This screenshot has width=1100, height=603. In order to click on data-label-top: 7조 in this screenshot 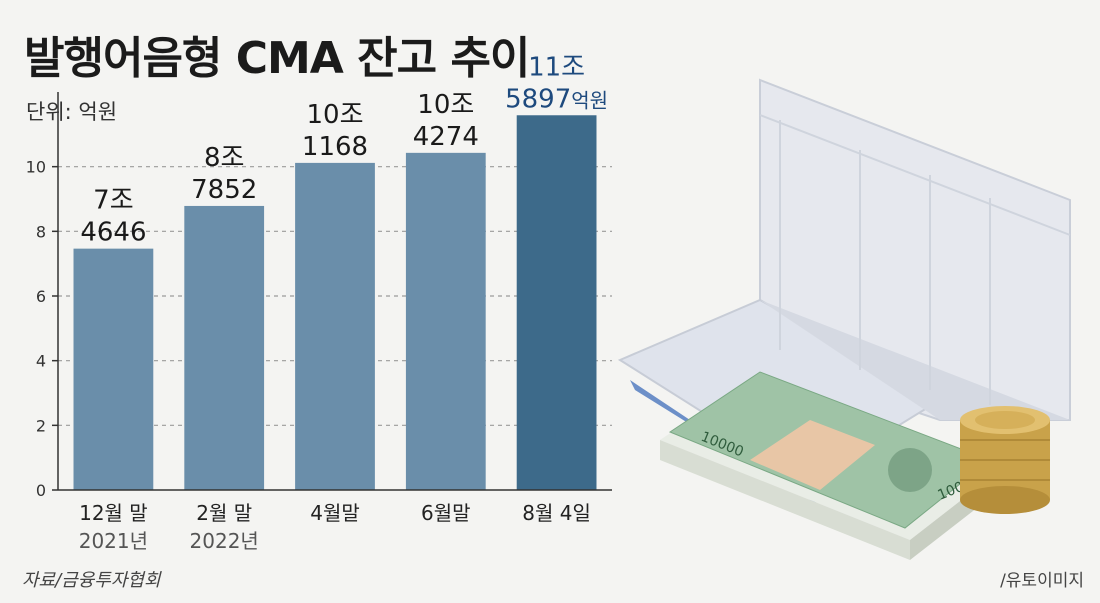, I will do `click(113, 201)`.